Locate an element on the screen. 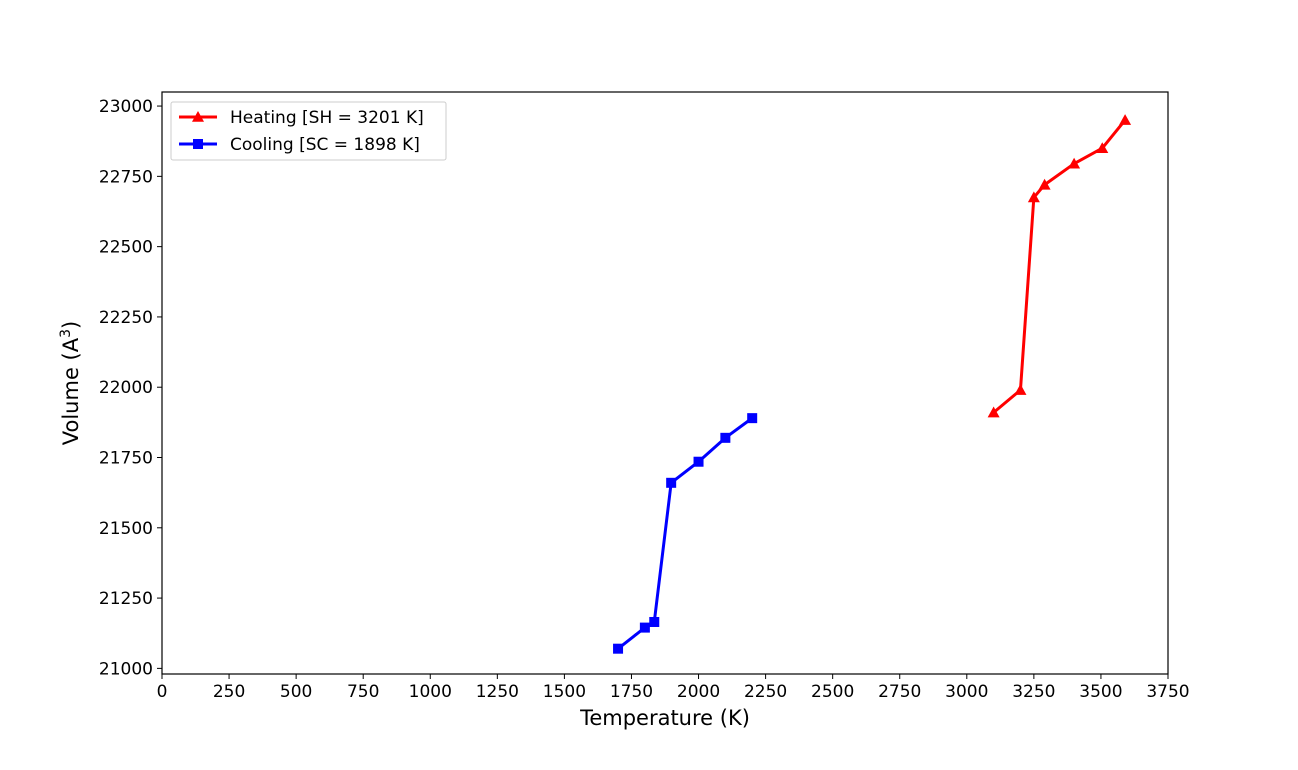 This screenshot has height=770, width=1298. x-tick-label: 2750 is located at coordinates (899, 692).